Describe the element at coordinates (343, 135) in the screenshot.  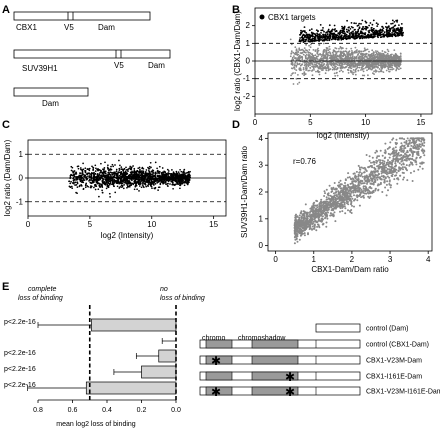
I see `panel-b-xlabel: log2 (Intensity)` at that location.